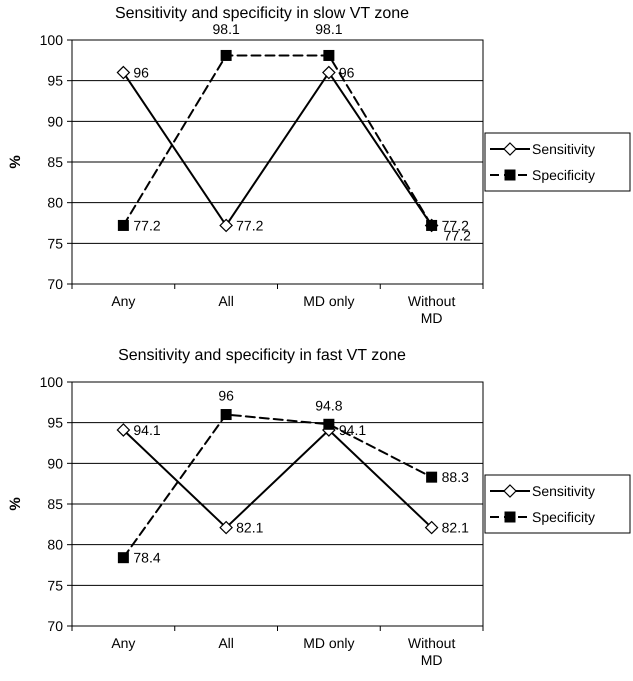 Image resolution: width=633 pixels, height=681 pixels. I want to click on data-label: 94.1, so click(147, 430).